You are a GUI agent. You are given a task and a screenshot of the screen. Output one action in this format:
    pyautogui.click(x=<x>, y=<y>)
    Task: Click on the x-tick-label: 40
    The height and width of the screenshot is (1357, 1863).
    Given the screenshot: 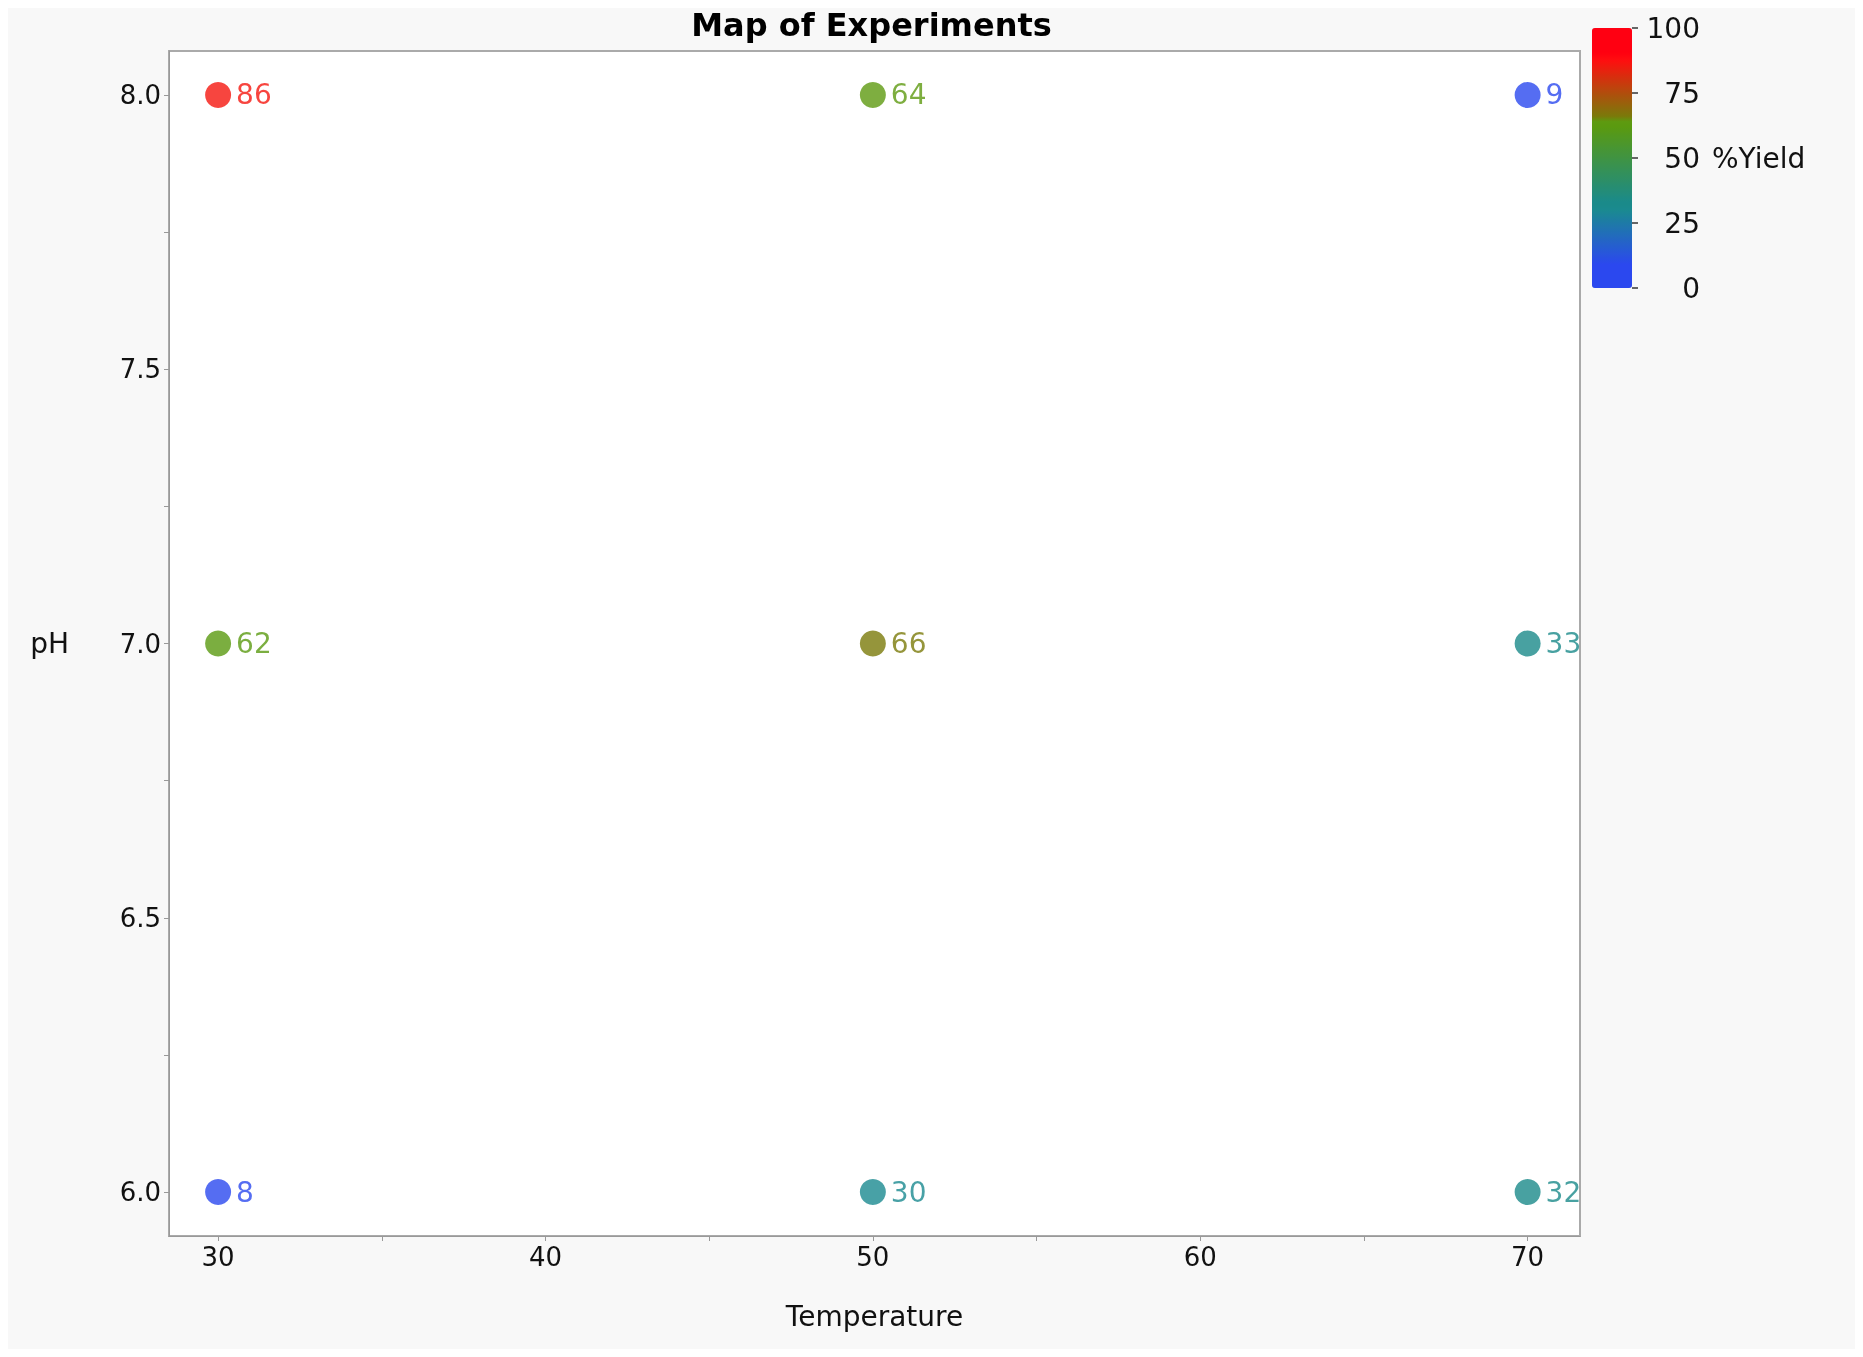 What is the action you would take?
    pyautogui.click(x=545, y=1257)
    